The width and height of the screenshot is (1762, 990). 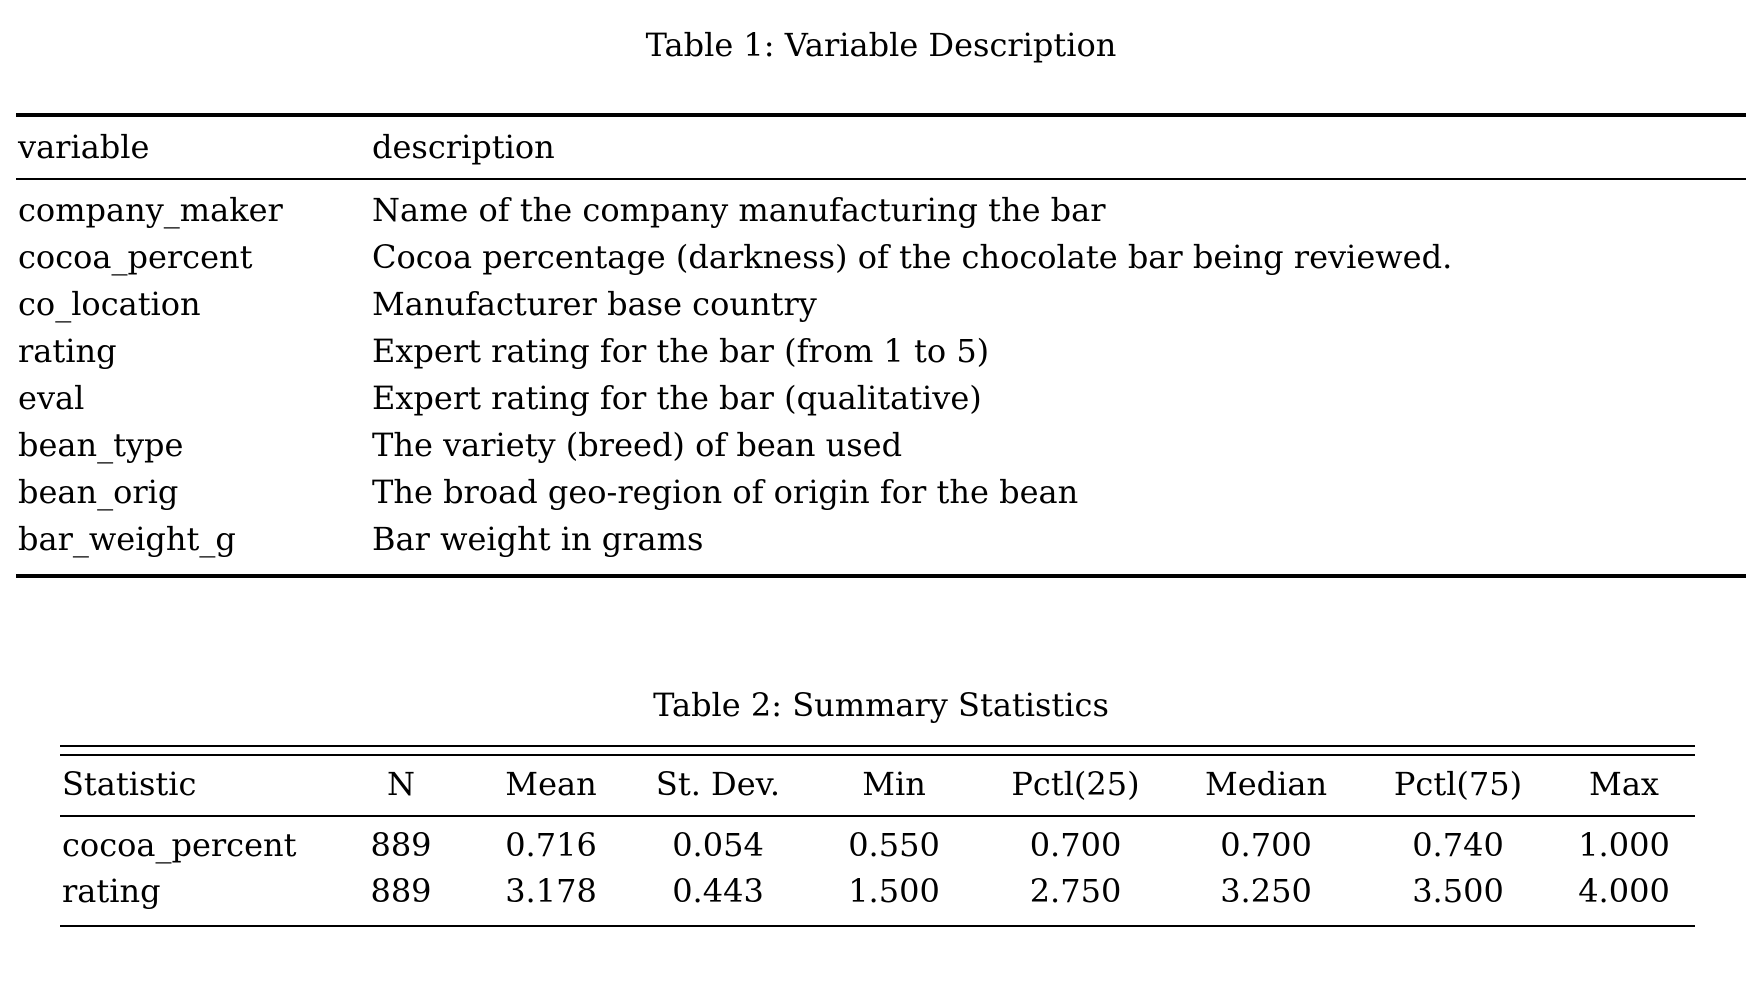 I want to click on cell-variable: rating, so click(x=67, y=351).